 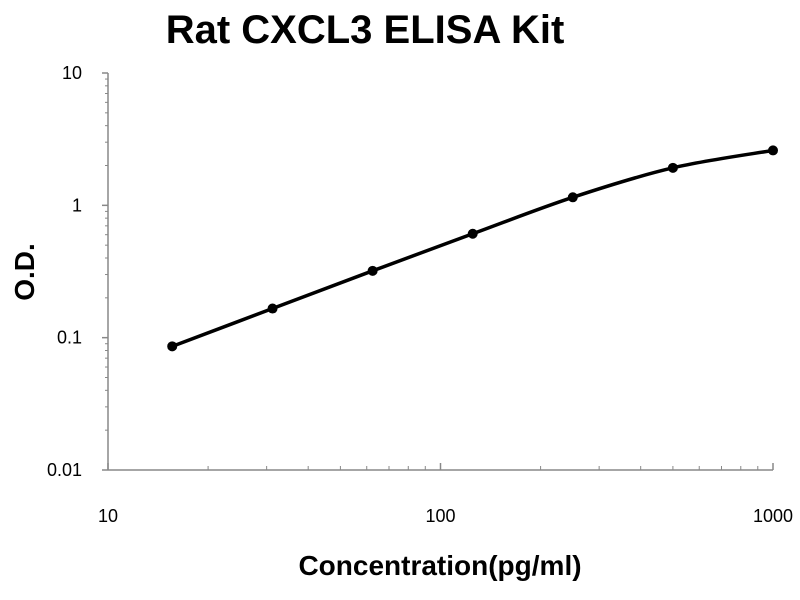 What do you see at coordinates (440, 516) in the screenshot?
I see `x-tick-label: 100` at bounding box center [440, 516].